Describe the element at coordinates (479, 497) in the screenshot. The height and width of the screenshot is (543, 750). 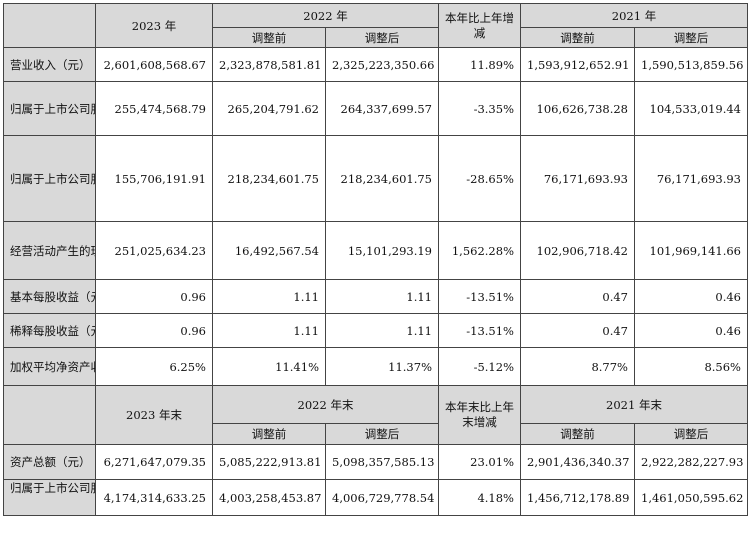
I see `cell-change: 4.18%` at that location.